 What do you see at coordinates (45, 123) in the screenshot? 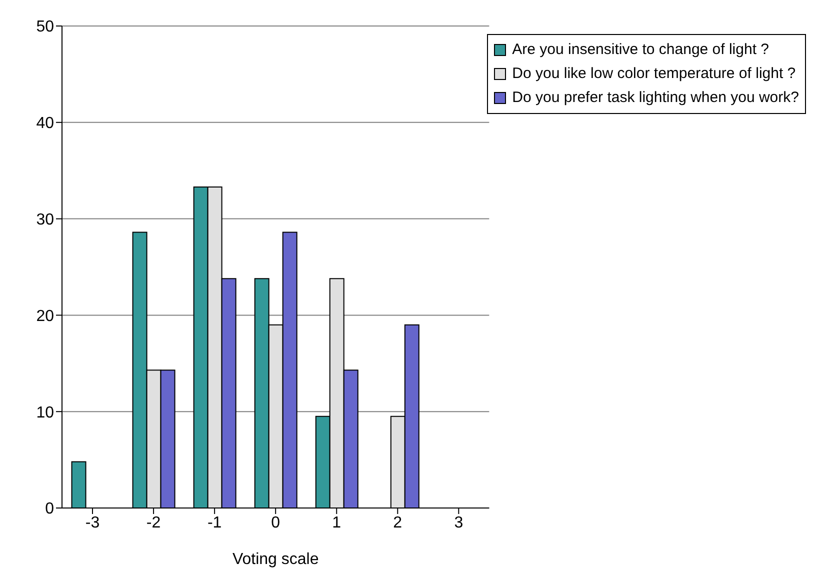
I see `y-tick-label: 40` at bounding box center [45, 123].